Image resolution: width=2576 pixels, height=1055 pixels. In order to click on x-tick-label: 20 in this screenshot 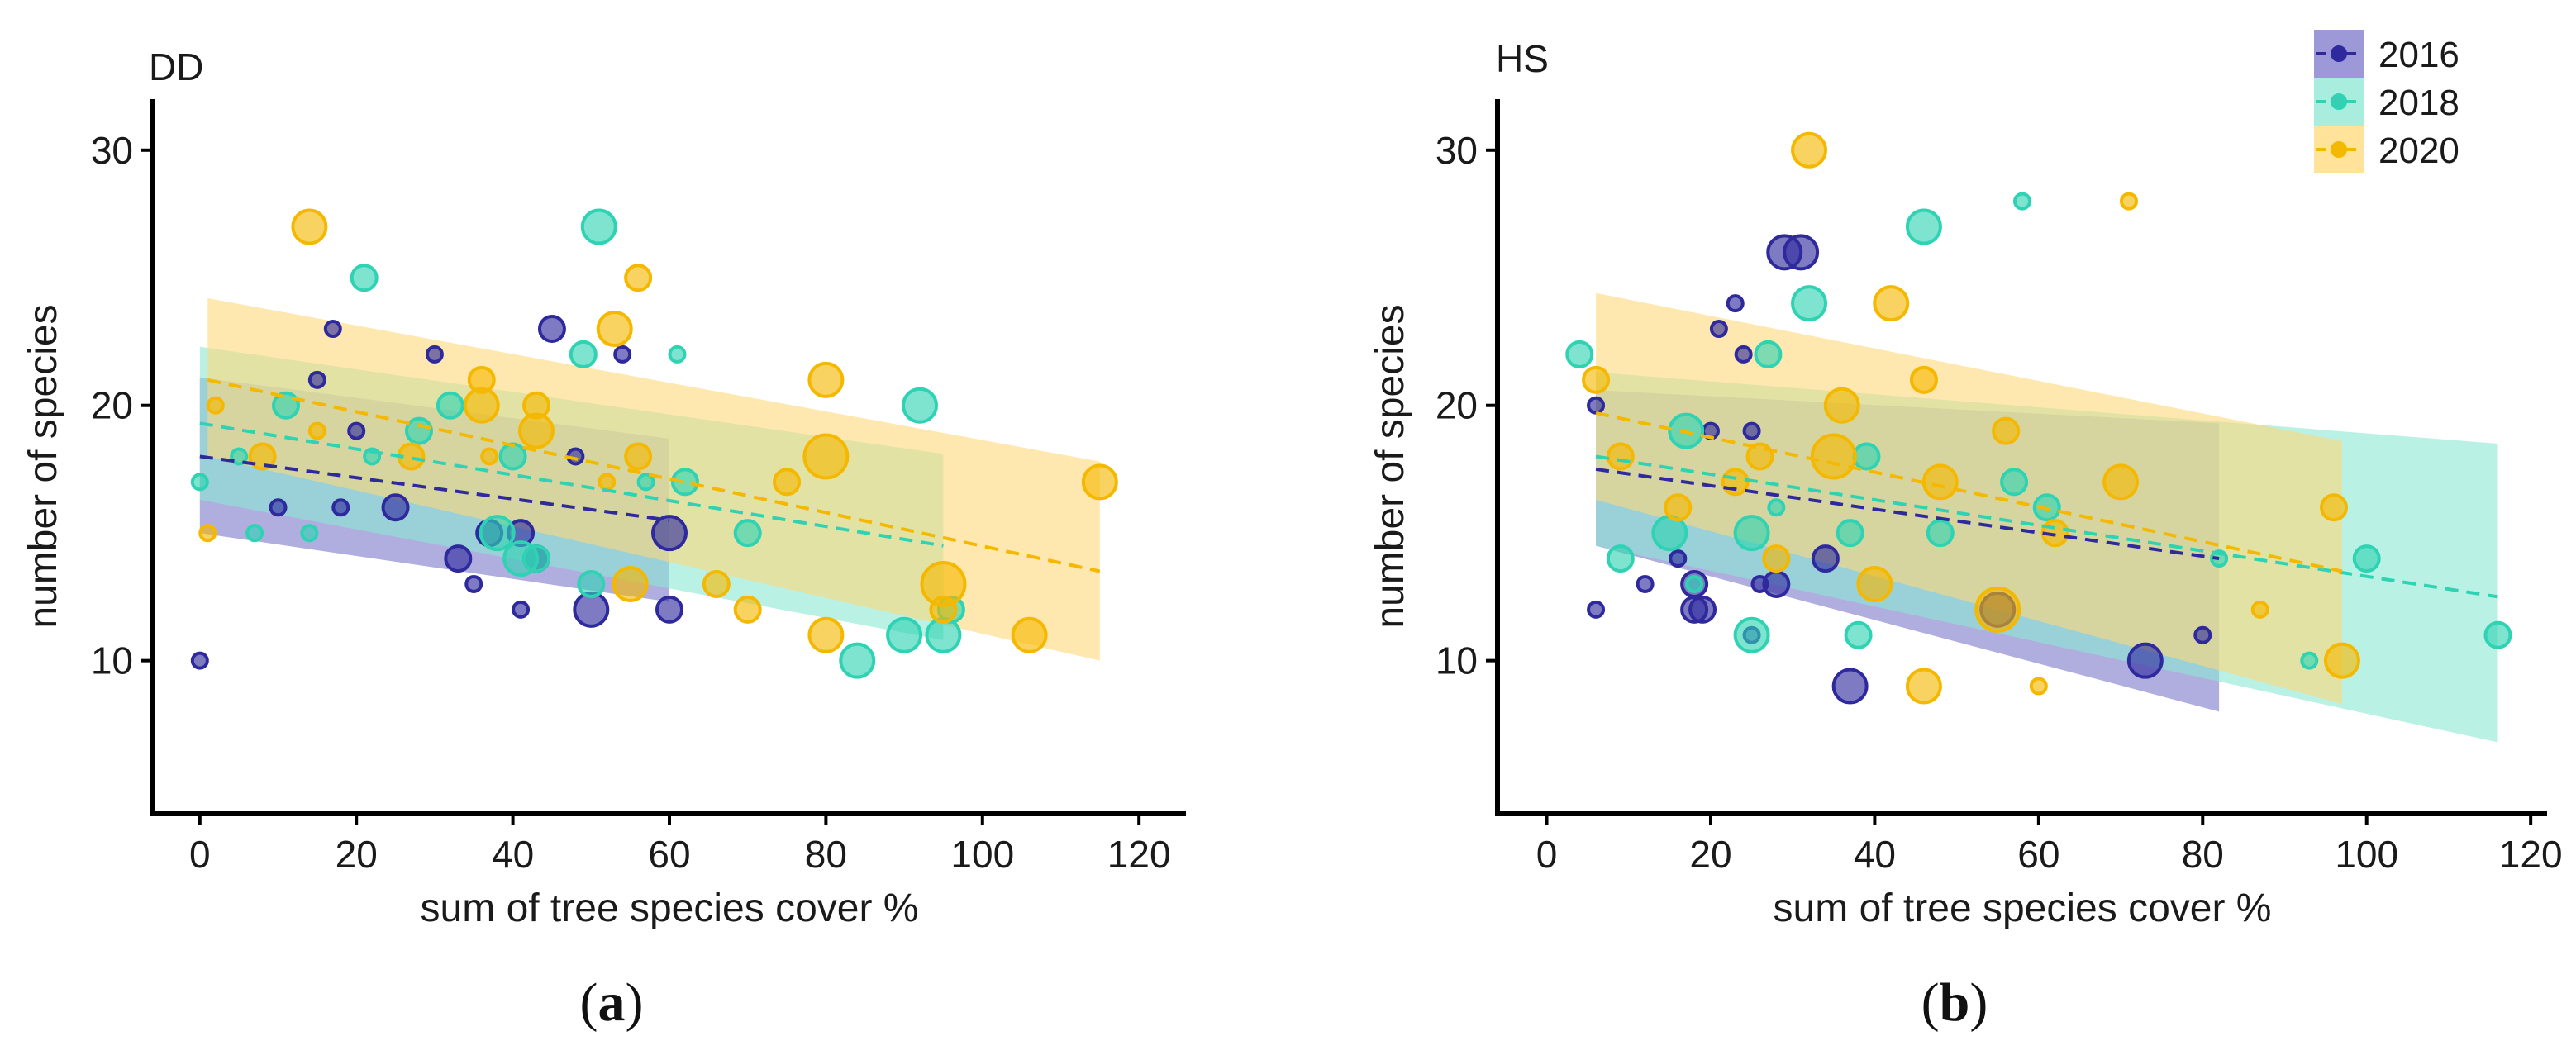, I will do `click(357, 854)`.